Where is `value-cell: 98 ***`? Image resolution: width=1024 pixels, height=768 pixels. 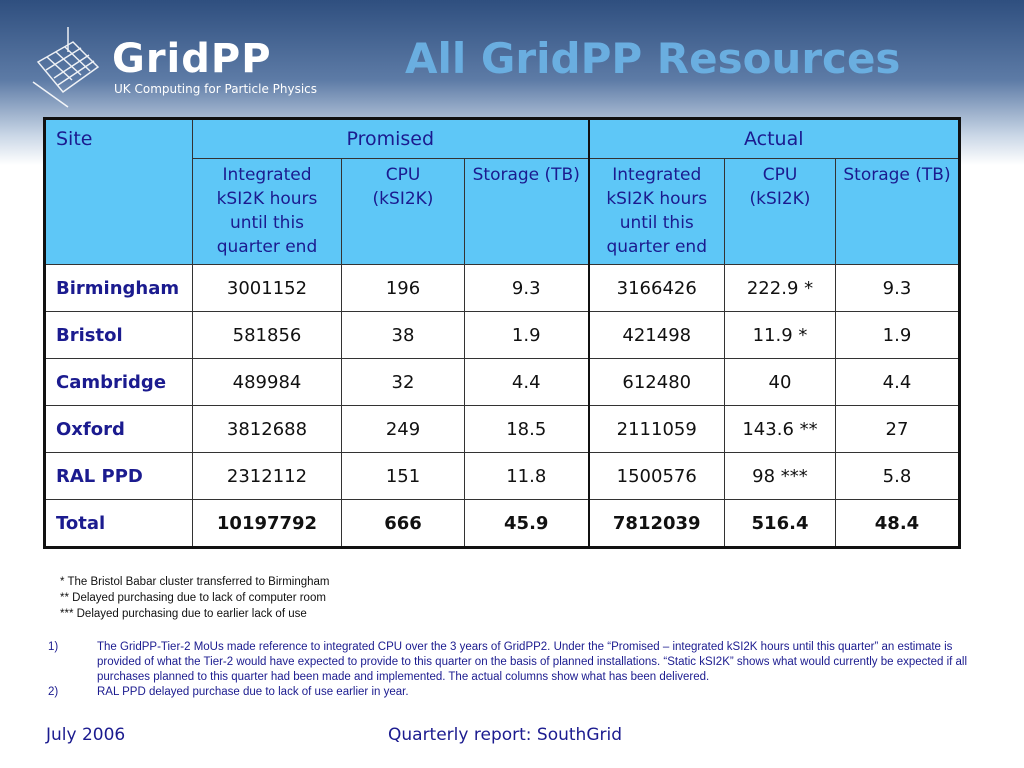 value-cell: 98 *** is located at coordinates (780, 476).